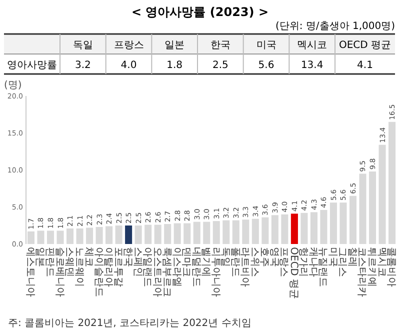 The height and width of the screenshot is (335, 399). I want to click on x-tick-label: 오스트리아, so click(156, 272).